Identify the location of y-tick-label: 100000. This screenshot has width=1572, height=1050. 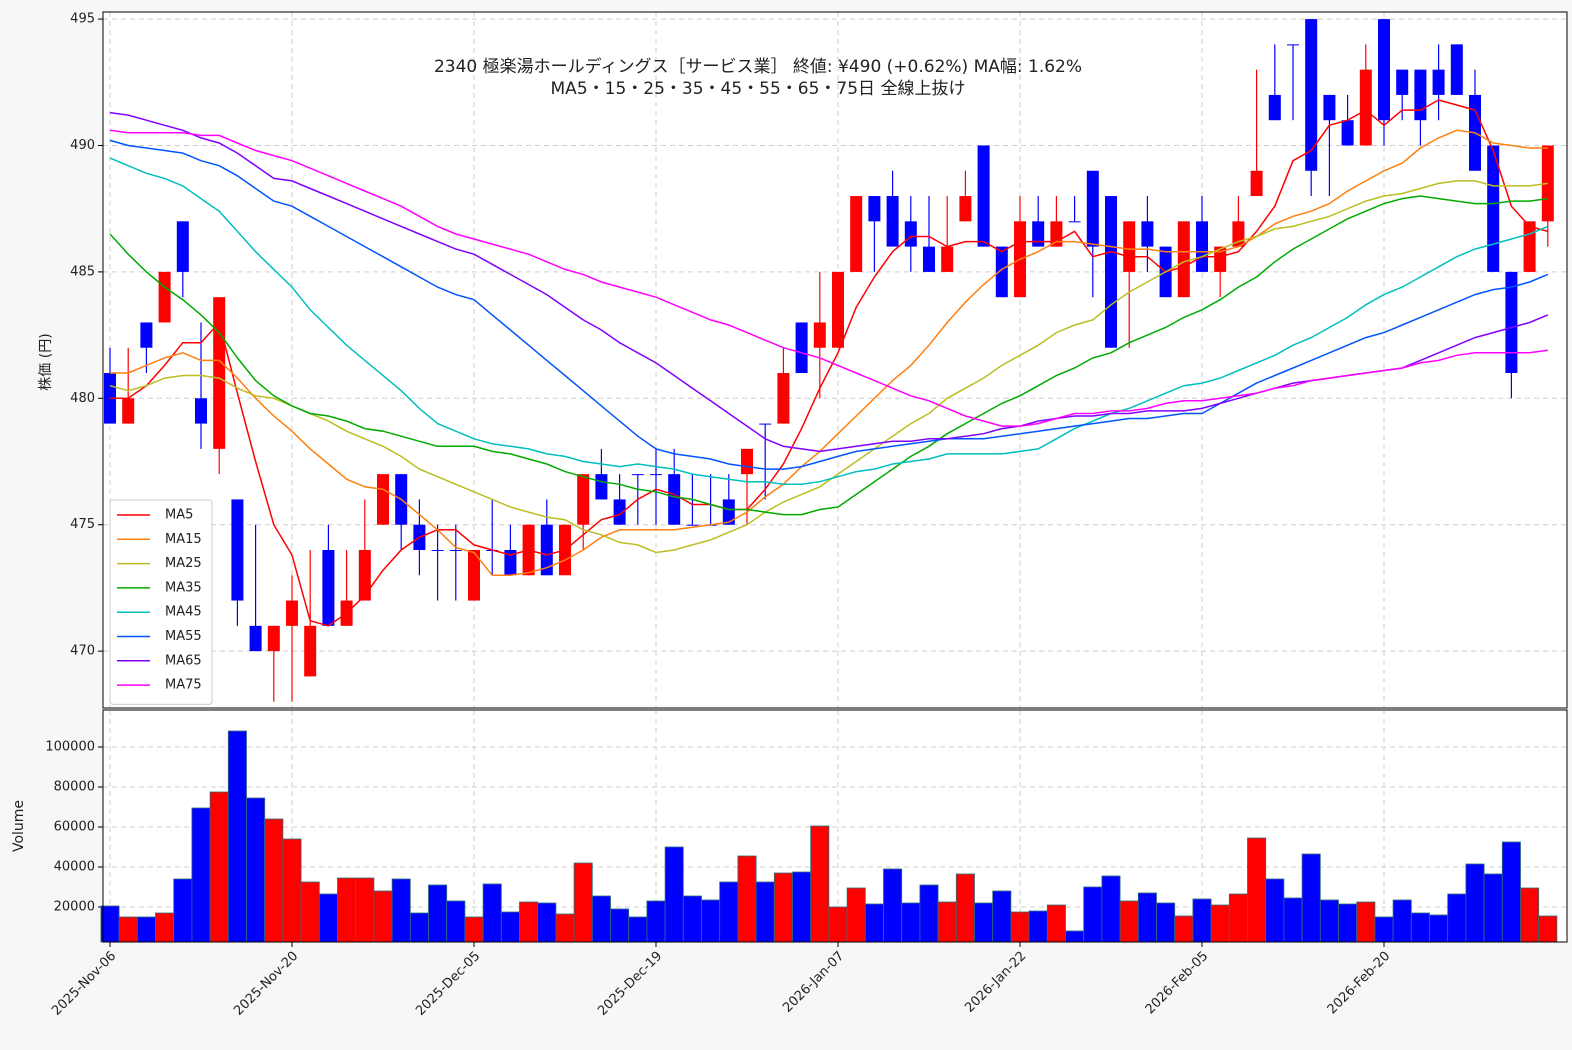
(70, 747).